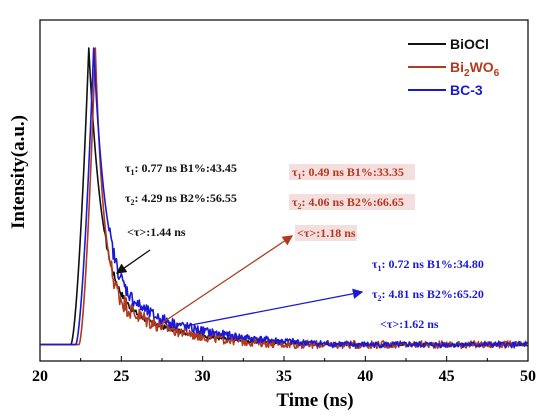 This screenshot has width=550, height=420. I want to click on y-axis-title: Intensity(a.u.), so click(18, 172).